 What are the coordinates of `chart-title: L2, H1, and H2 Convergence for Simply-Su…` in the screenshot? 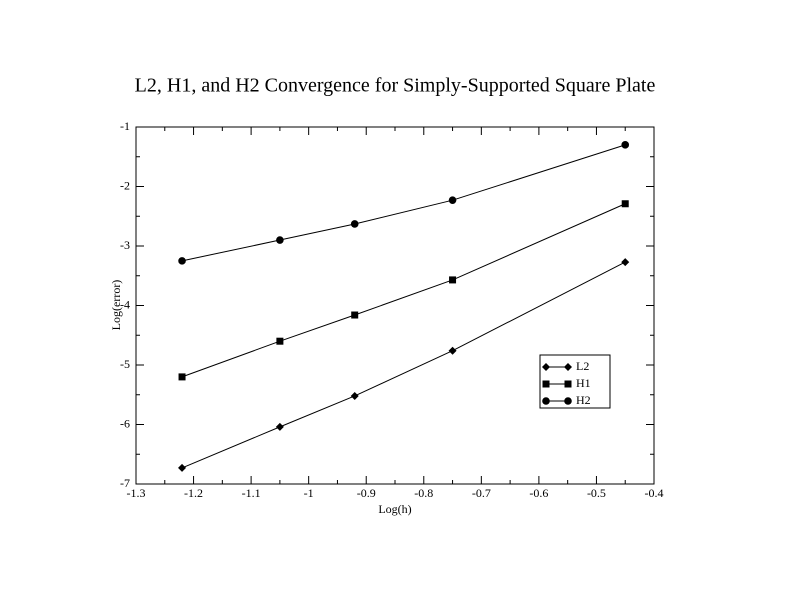 It's located at (395, 86).